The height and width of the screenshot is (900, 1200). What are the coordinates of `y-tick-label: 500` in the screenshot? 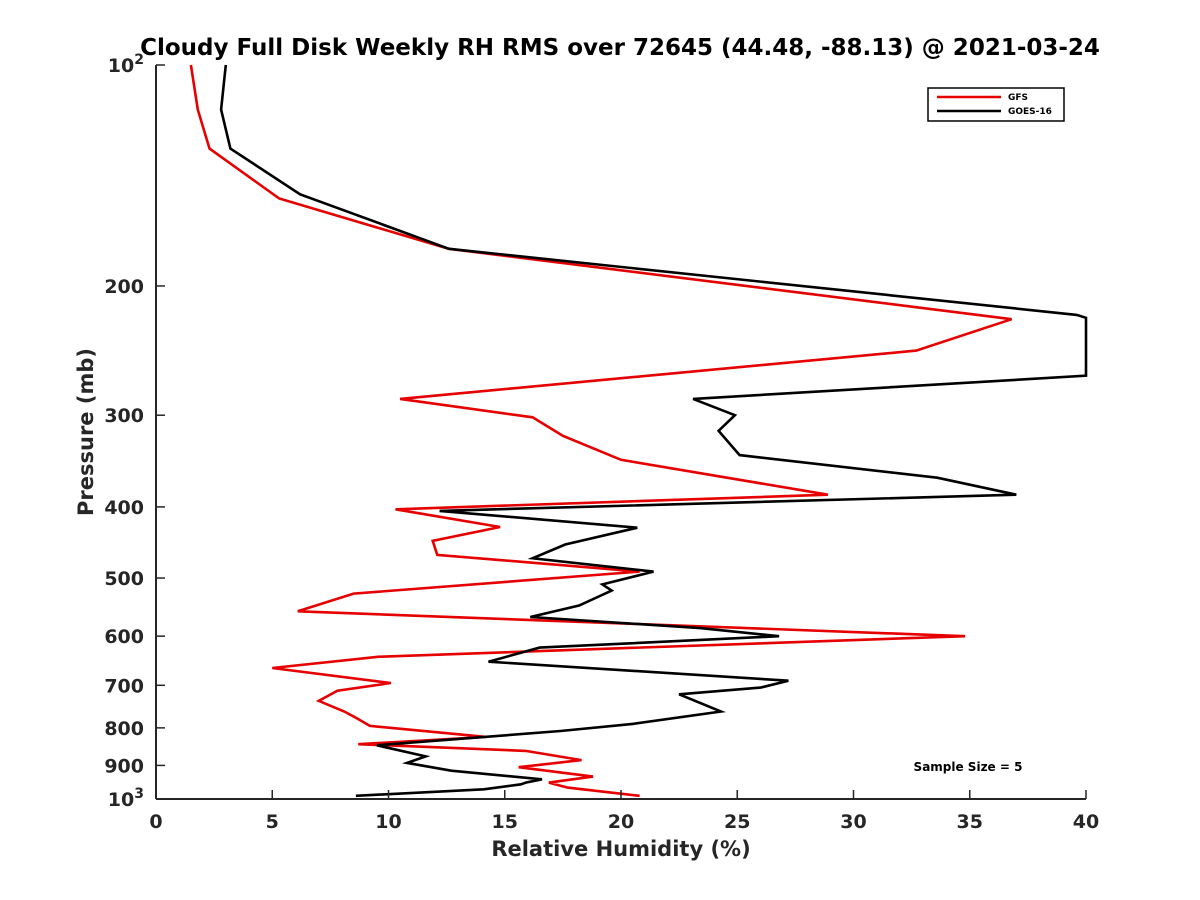 It's located at (124, 579).